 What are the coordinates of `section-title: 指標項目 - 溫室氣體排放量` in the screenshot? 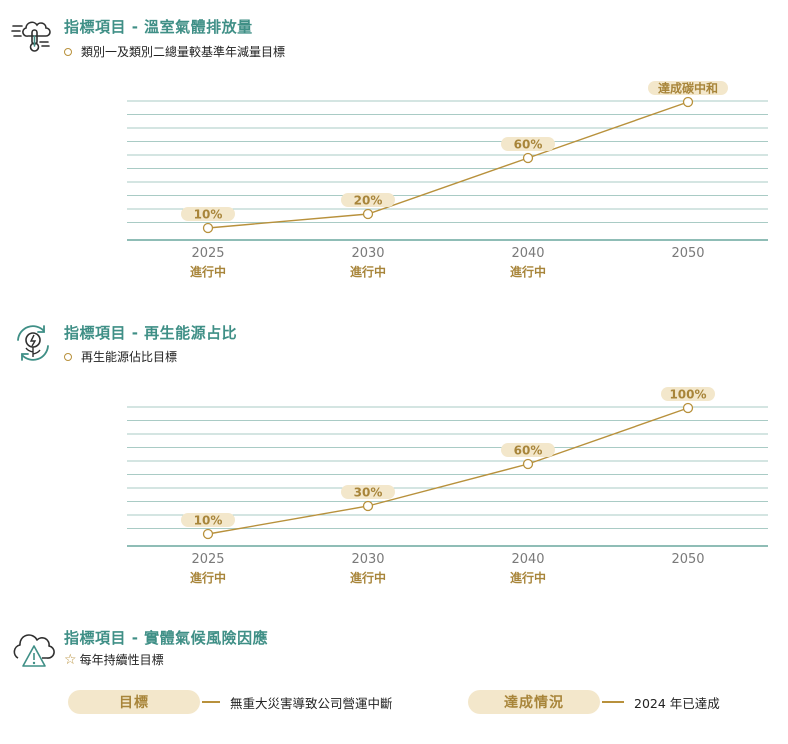 It's located at (158, 27).